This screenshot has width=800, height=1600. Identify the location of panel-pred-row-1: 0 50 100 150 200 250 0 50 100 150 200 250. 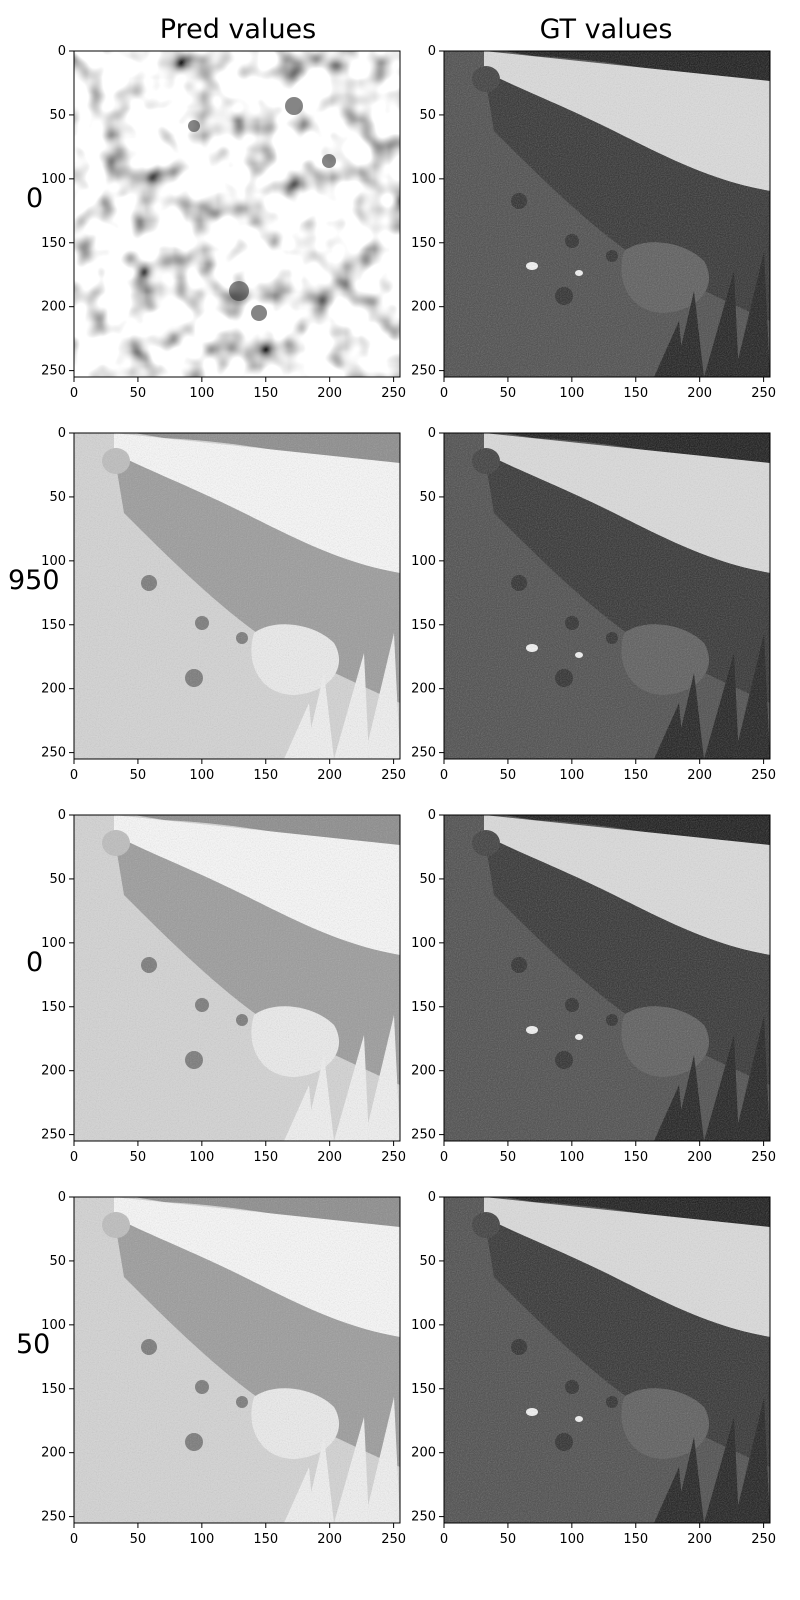
(223, 604).